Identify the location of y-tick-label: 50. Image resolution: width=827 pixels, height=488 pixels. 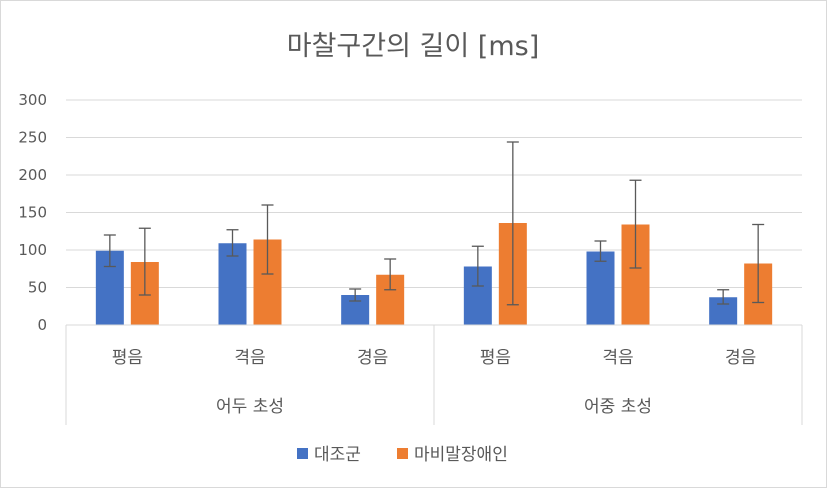
(37, 288).